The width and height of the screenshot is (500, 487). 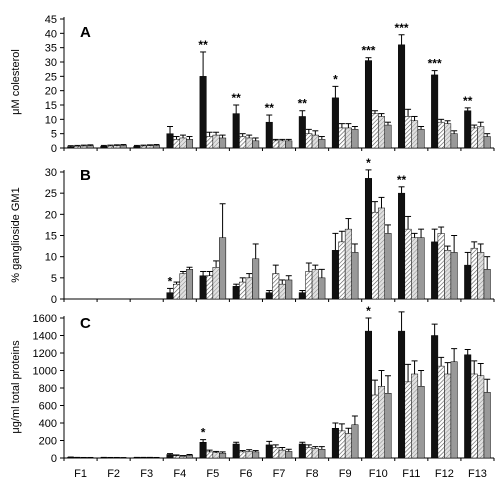 What do you see at coordinates (48, 442) in the screenshot?
I see `y-tick-label: 200` at bounding box center [48, 442].